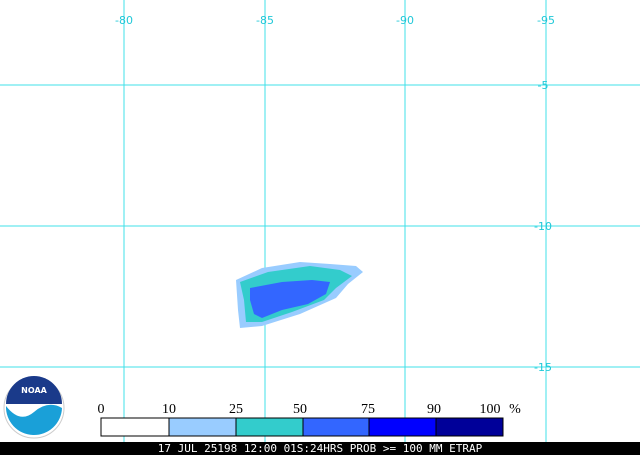  What do you see at coordinates (543, 85) in the screenshot?
I see `lat-label: -5` at bounding box center [543, 85].